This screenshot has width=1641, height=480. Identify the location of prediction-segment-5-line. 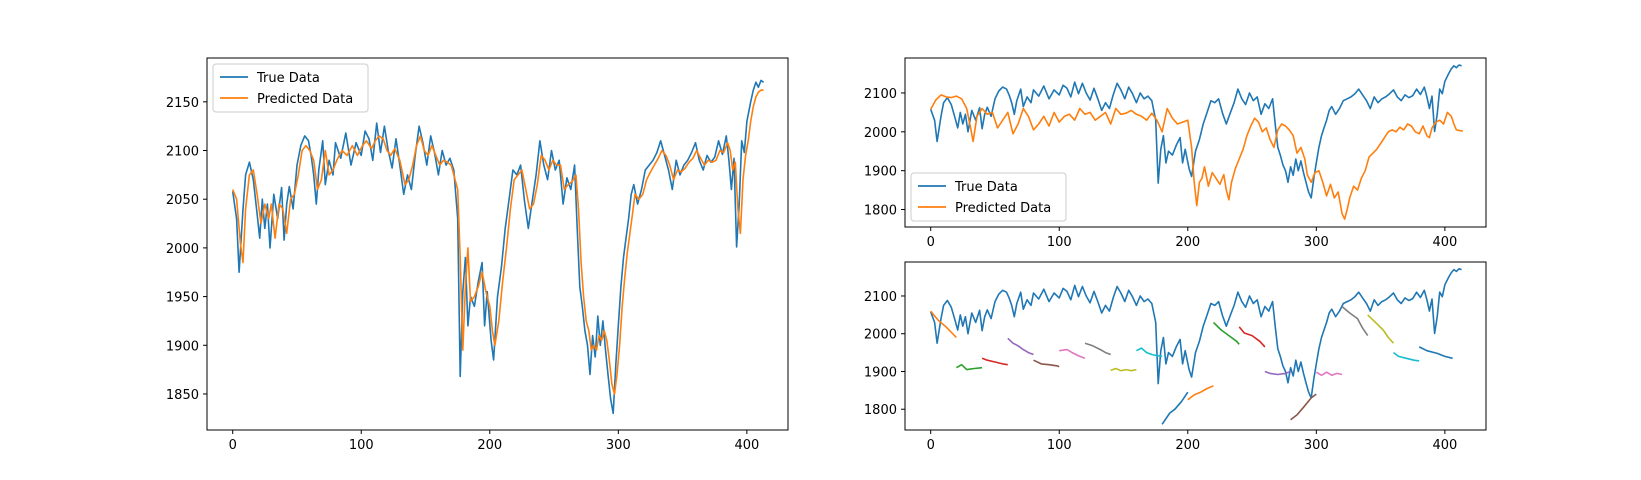
(1046, 363).